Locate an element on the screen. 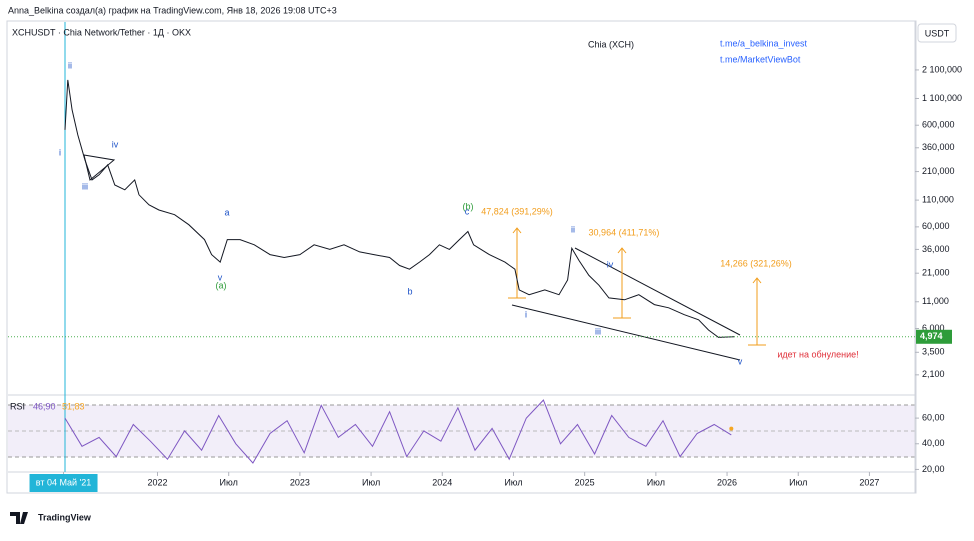 This screenshot has height=541, width=974. annotation: c is located at coordinates (467, 211).